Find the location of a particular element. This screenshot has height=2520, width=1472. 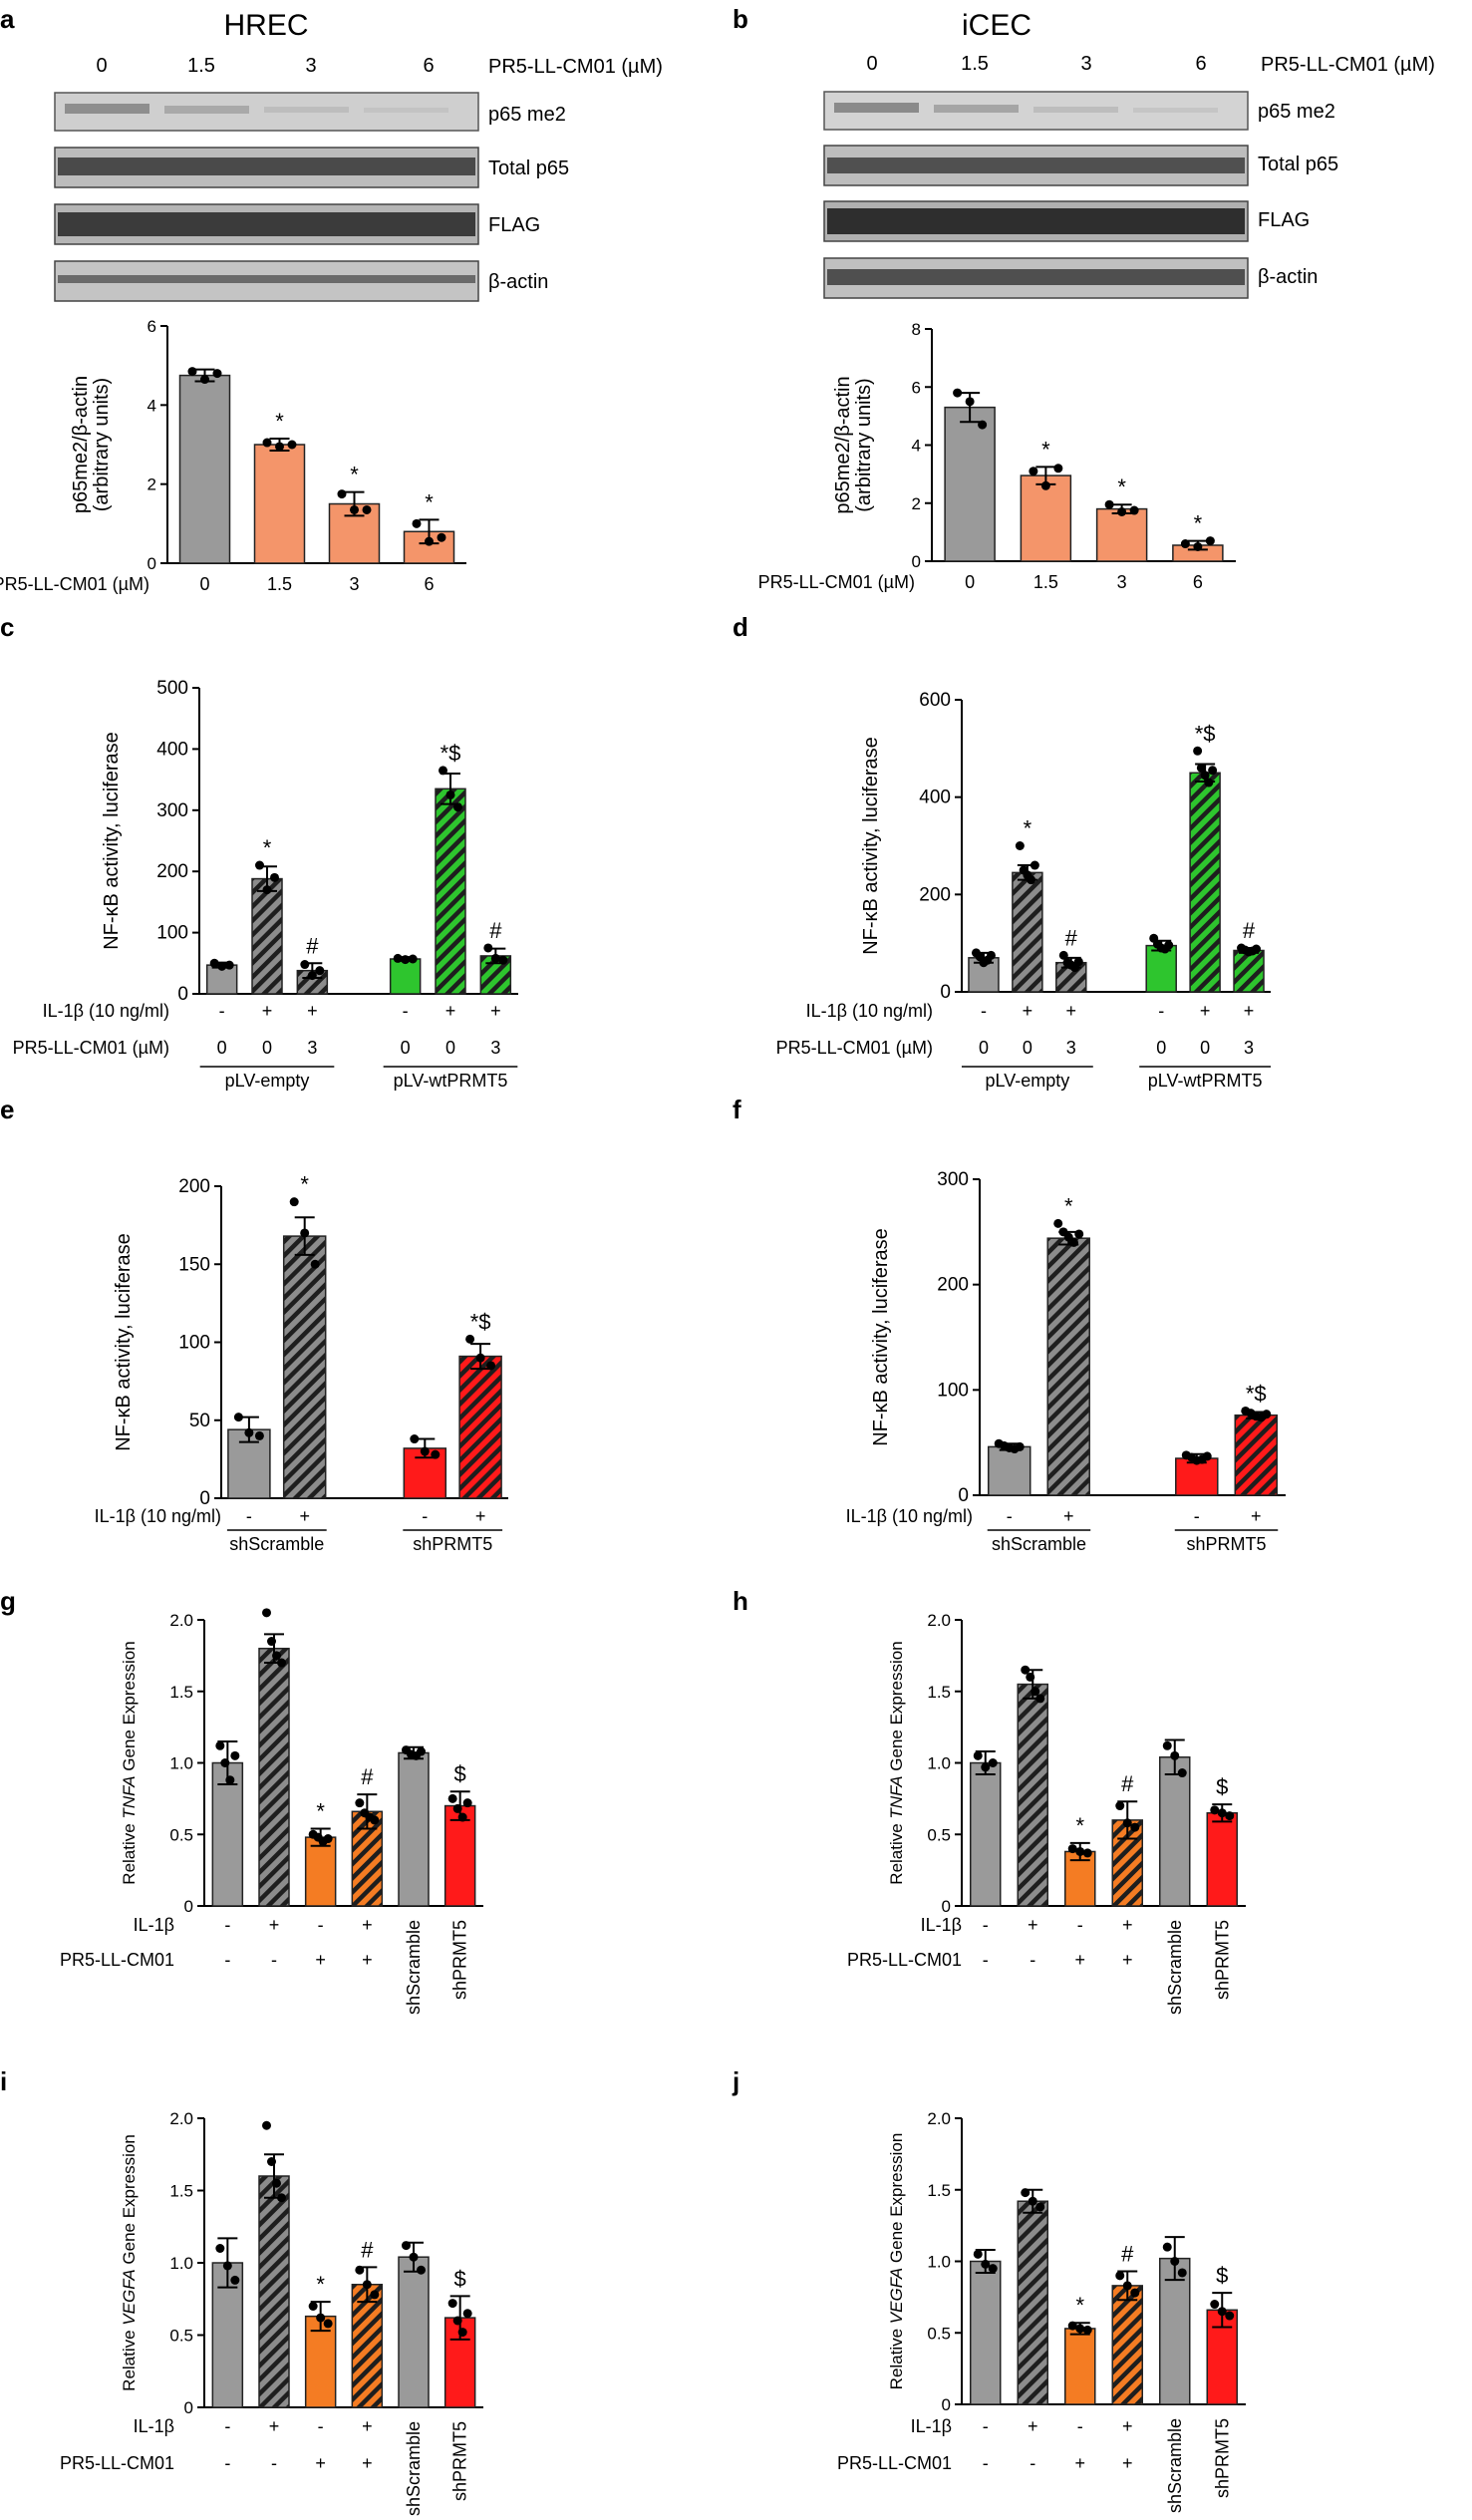

y-label-part: TNFA is located at coordinates (129, 1796).